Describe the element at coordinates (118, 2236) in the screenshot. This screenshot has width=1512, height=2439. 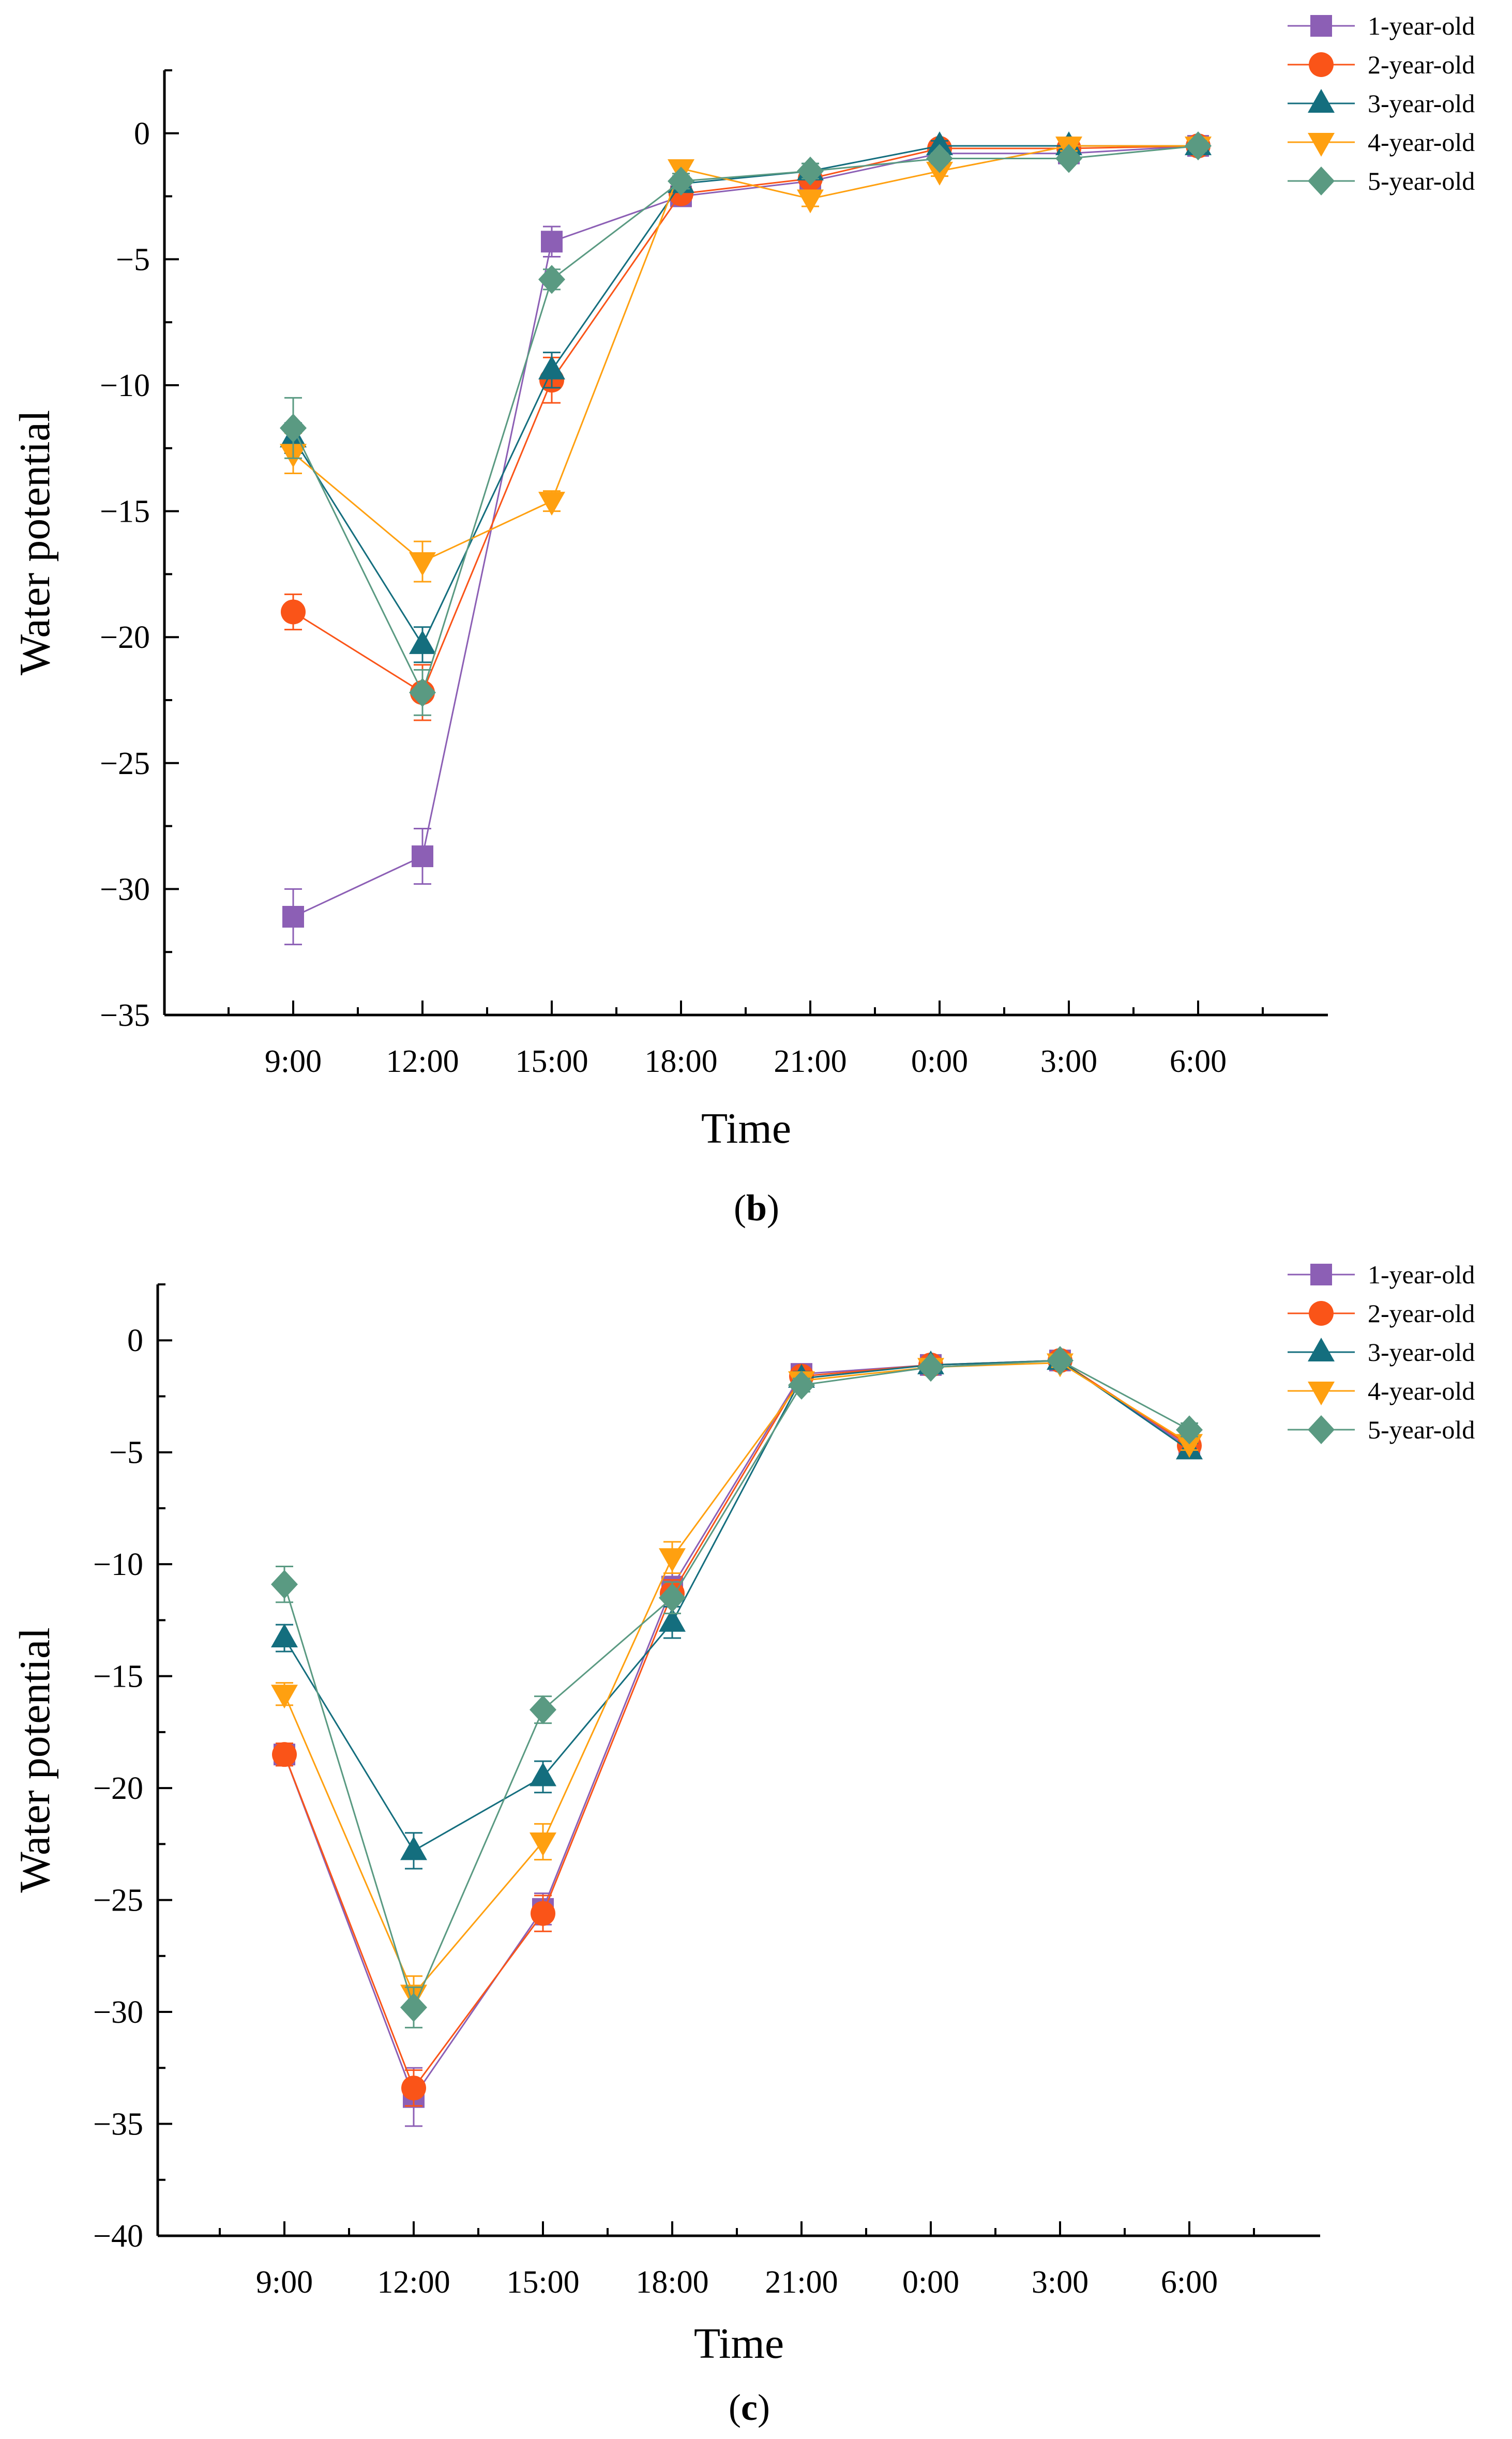
I see `y-tick-label: −40` at that location.